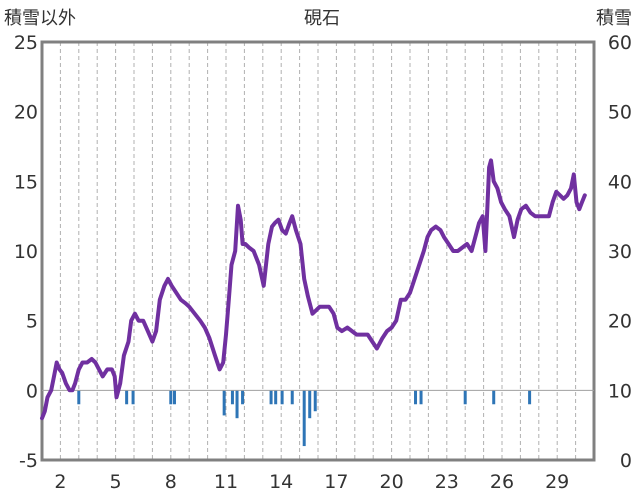 The image size is (636, 501). Describe the element at coordinates (620, 182) in the screenshot. I see `y-tick-label-right: 40` at that location.